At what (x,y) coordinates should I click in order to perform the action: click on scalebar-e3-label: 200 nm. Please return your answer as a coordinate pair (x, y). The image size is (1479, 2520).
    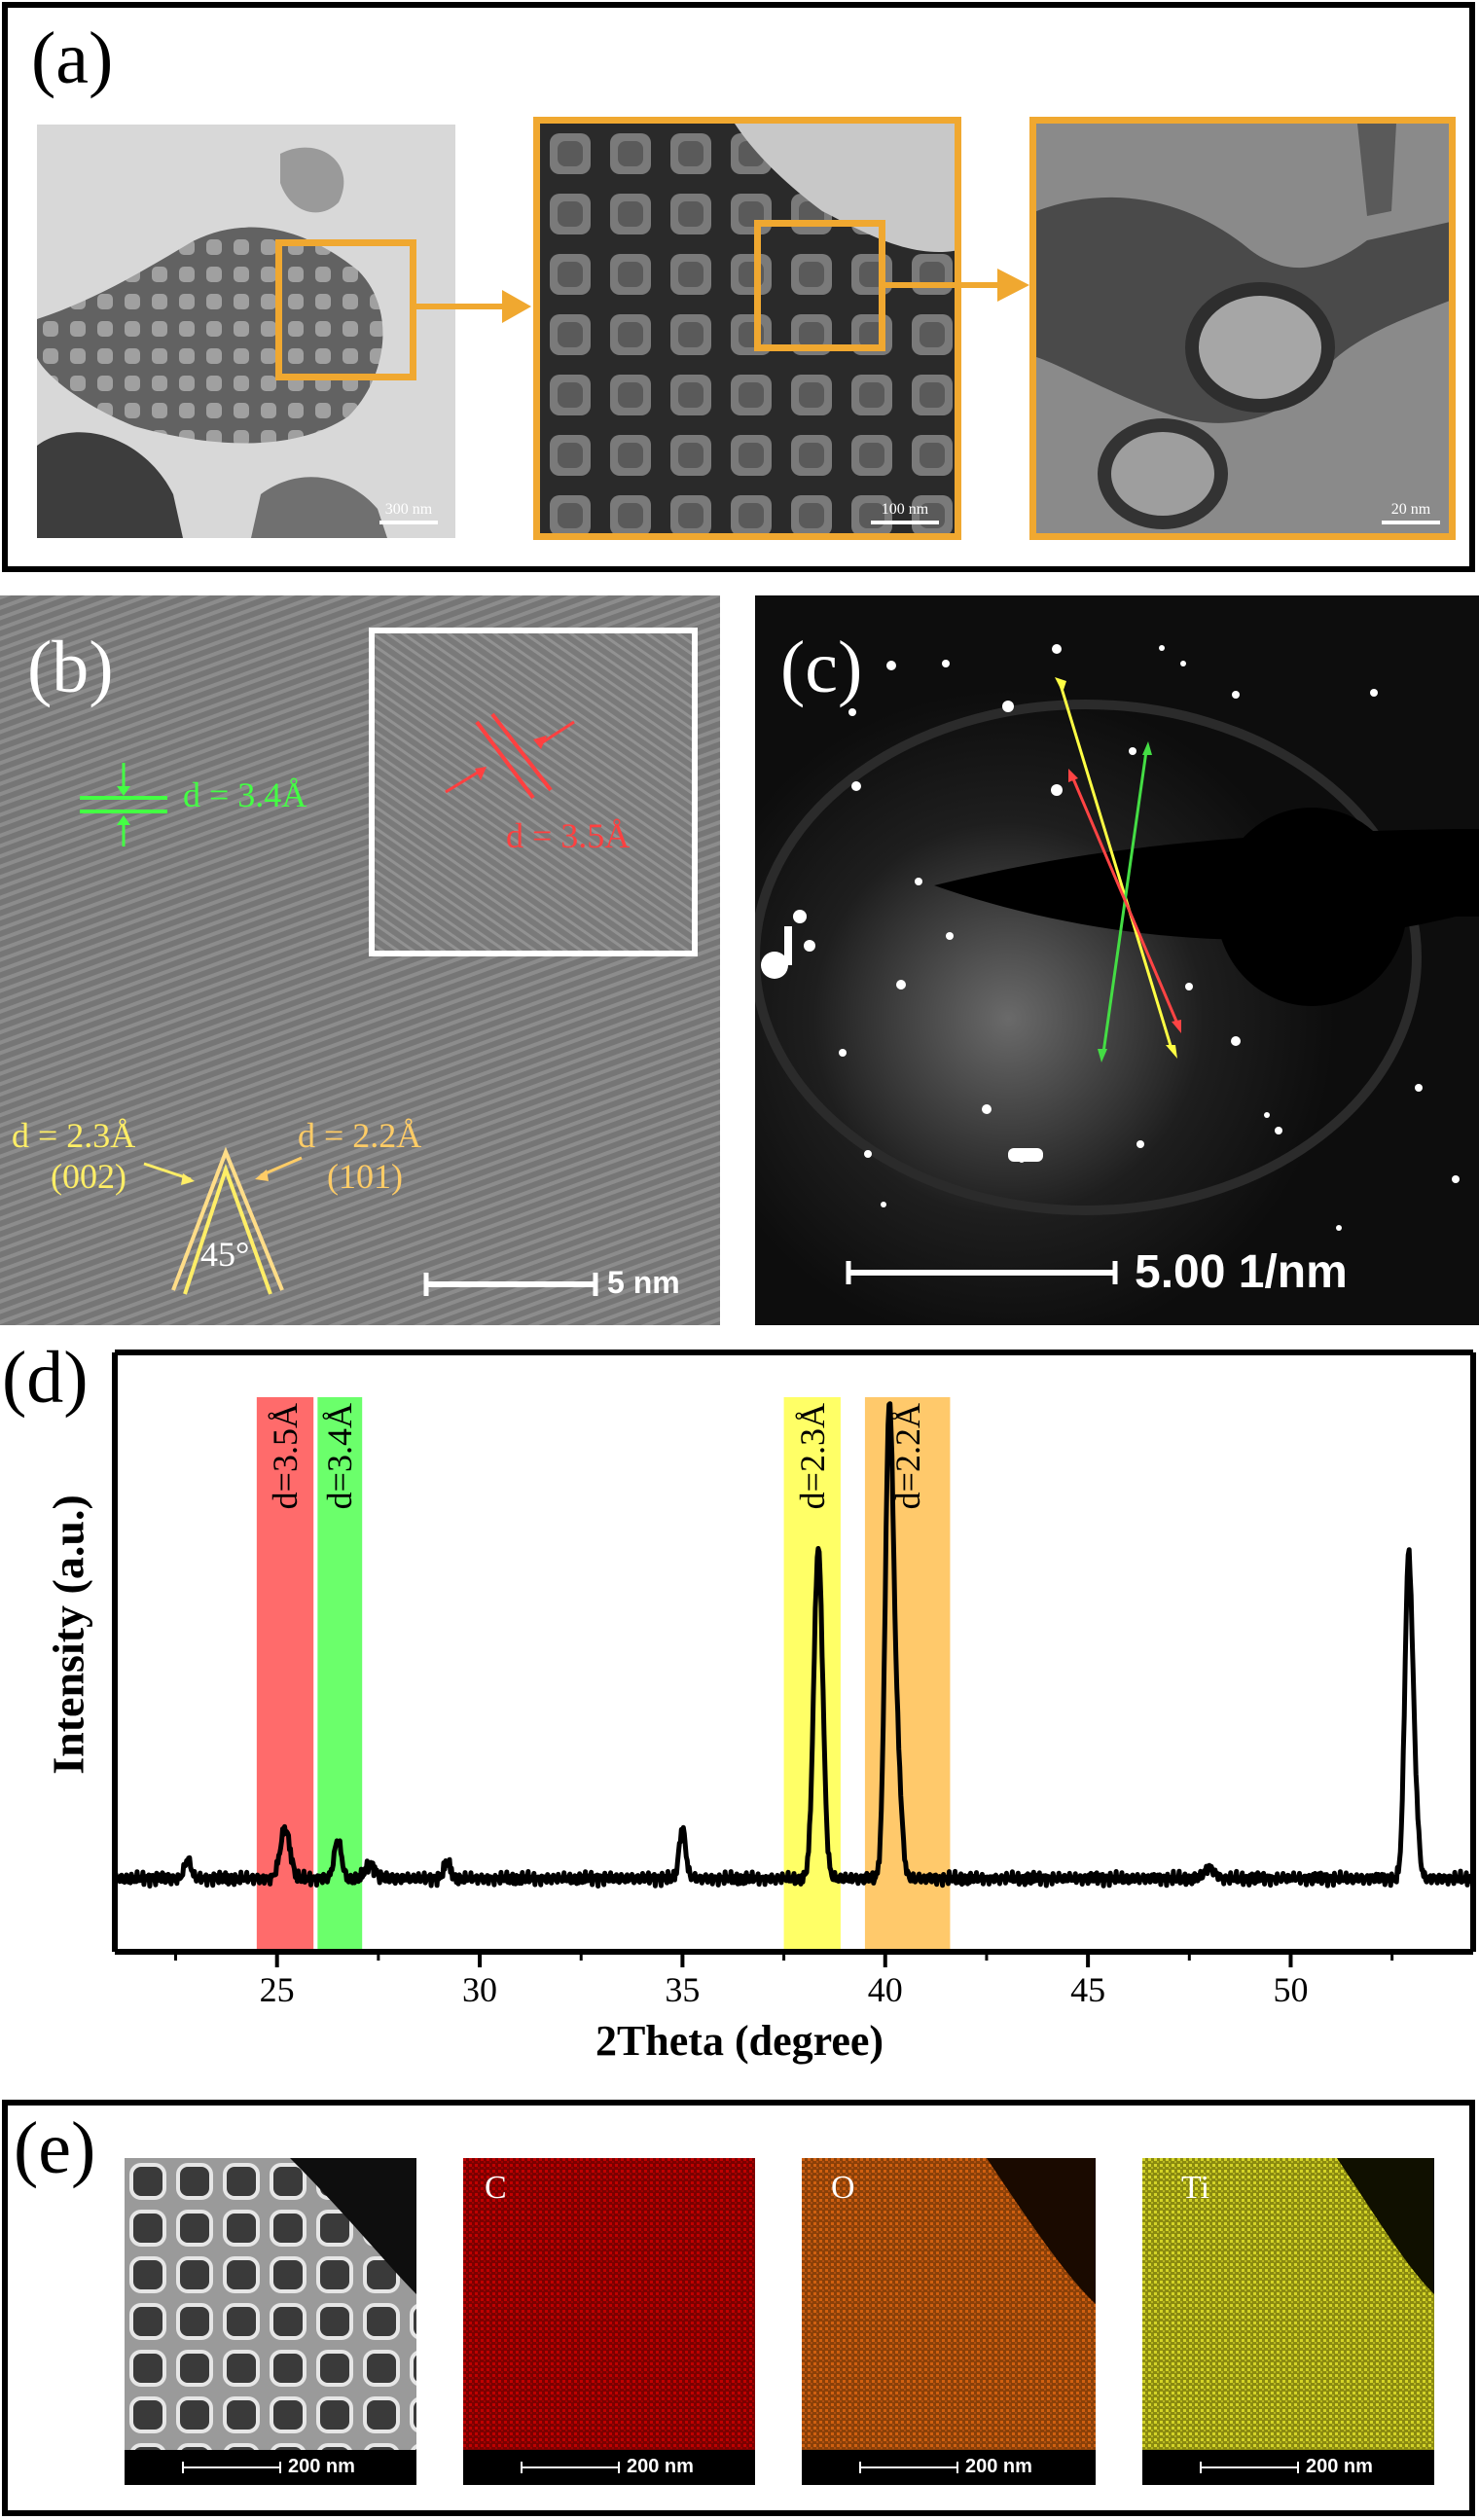
    Looking at the image, I should click on (998, 2466).